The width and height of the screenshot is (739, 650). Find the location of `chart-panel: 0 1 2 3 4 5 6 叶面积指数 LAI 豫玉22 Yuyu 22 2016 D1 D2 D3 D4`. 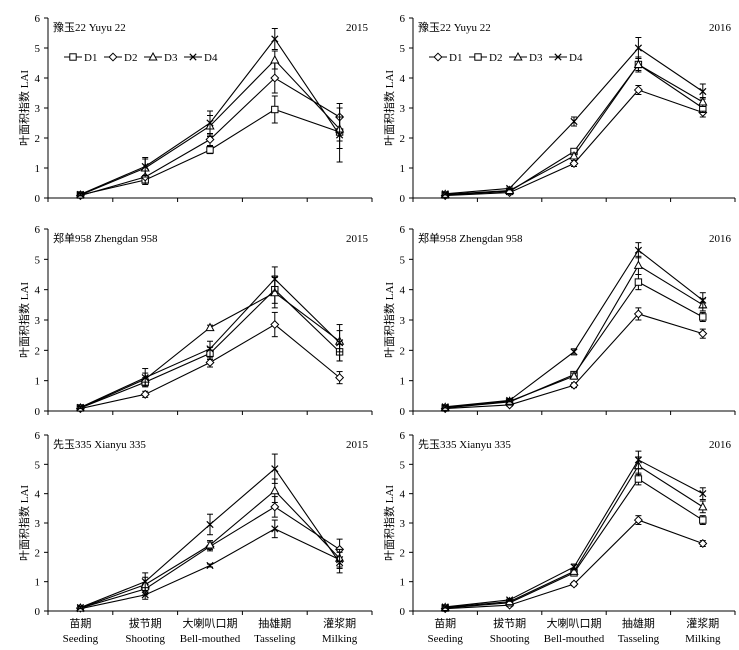

chart-panel: 0 1 2 3 4 5 6 叶面积指数 LAI 豫玉22 Yuyu 22 2016 D1 D2 D3 D4 is located at coordinates (559, 109).